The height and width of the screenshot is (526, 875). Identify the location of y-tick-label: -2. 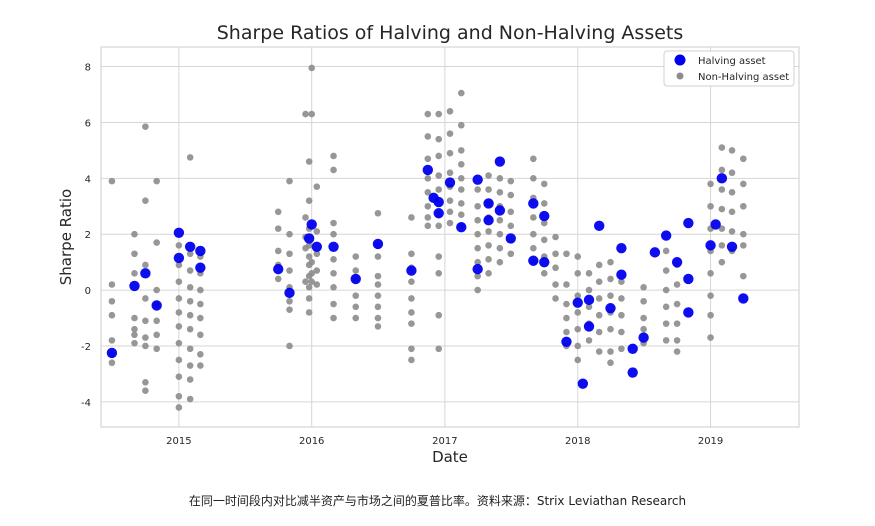
(86, 347).